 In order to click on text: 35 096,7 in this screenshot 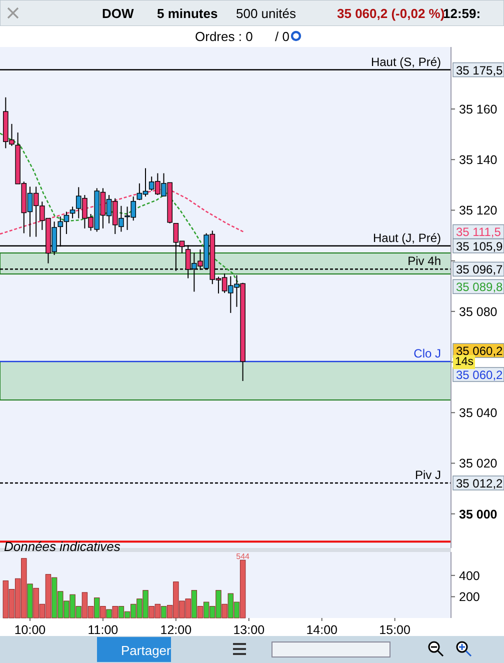, I will do `click(480, 269)`.